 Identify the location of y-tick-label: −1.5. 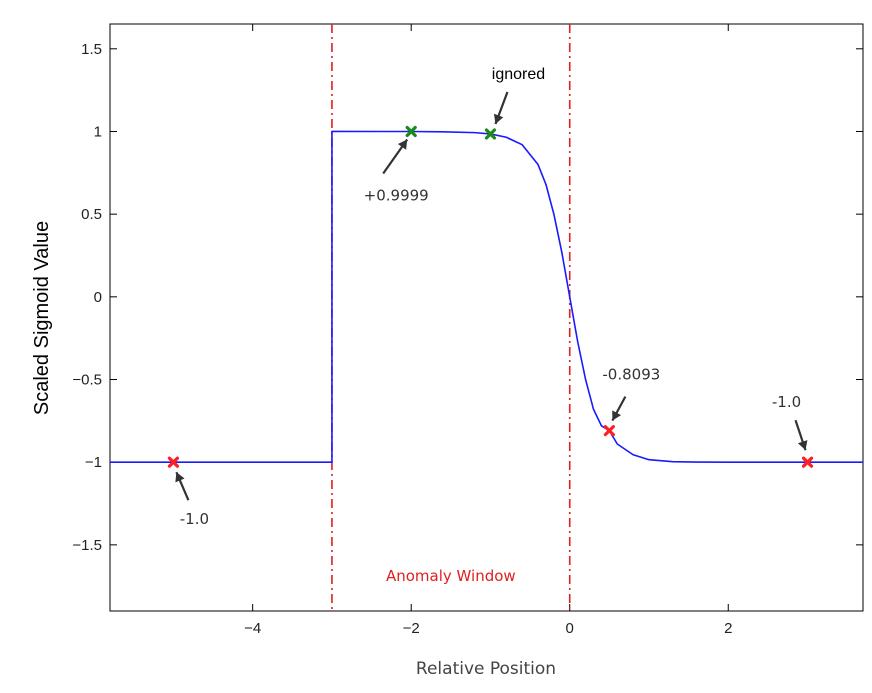
(87, 545).